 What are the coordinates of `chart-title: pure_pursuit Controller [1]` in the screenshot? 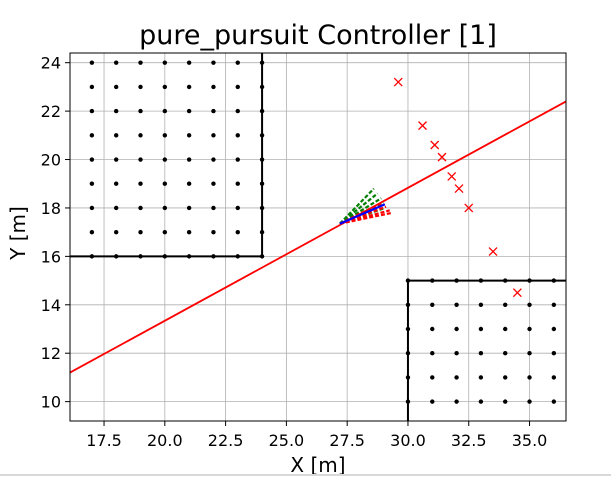 It's located at (318, 35).